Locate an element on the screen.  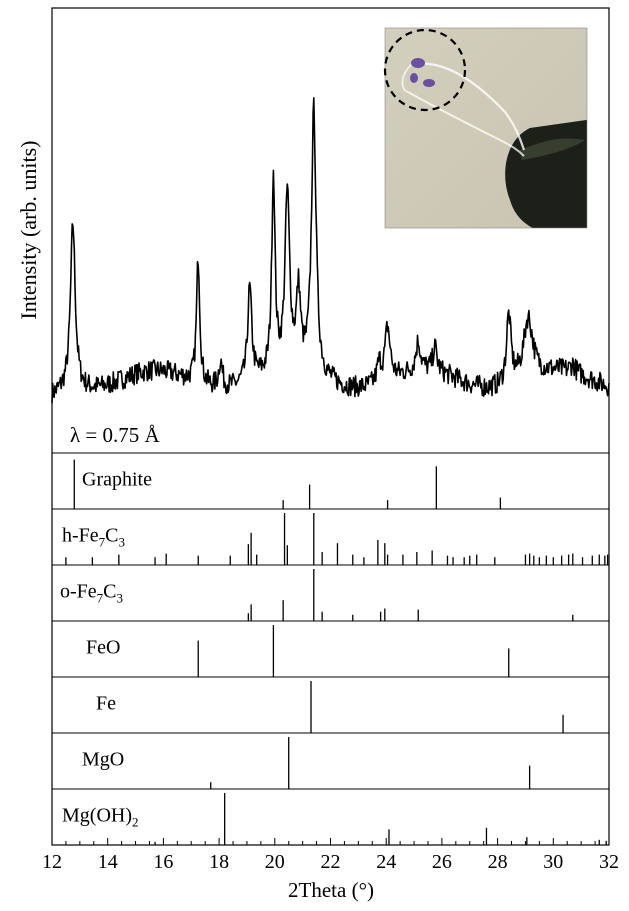
x-tick-label: 14 is located at coordinates (108, 862).